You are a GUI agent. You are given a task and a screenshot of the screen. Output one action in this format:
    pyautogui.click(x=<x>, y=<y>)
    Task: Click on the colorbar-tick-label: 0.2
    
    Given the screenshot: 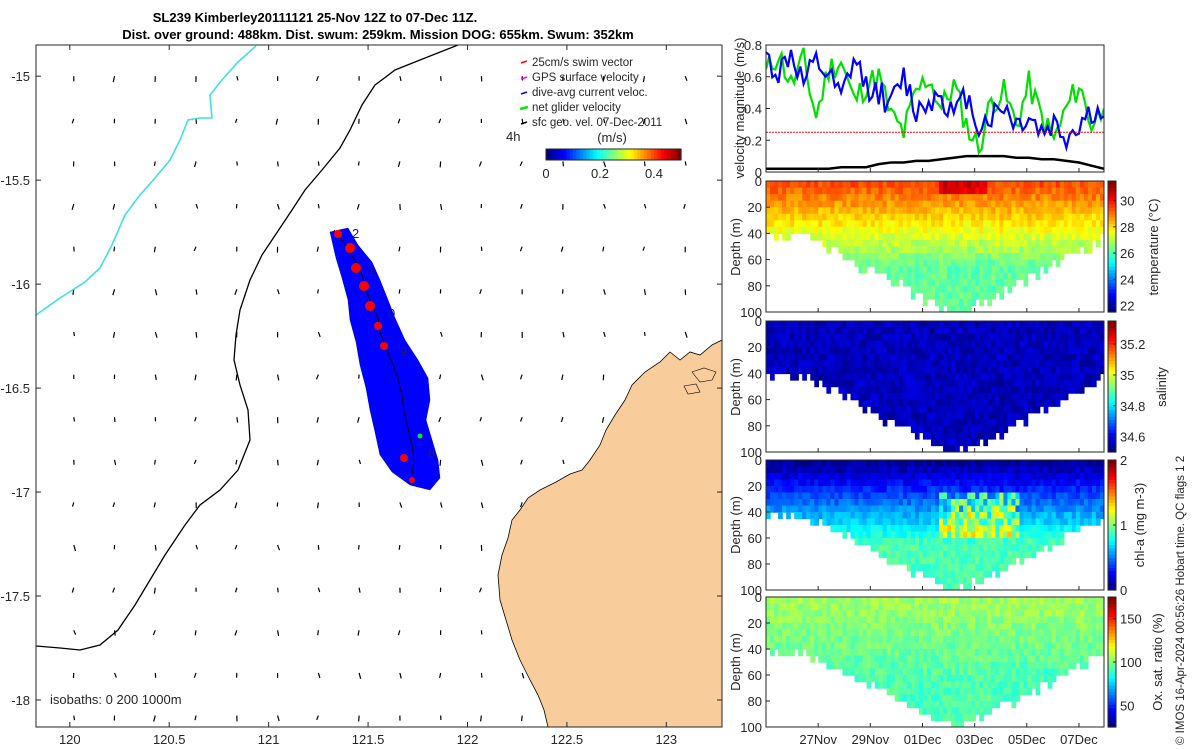 What is the action you would take?
    pyautogui.click(x=600, y=173)
    